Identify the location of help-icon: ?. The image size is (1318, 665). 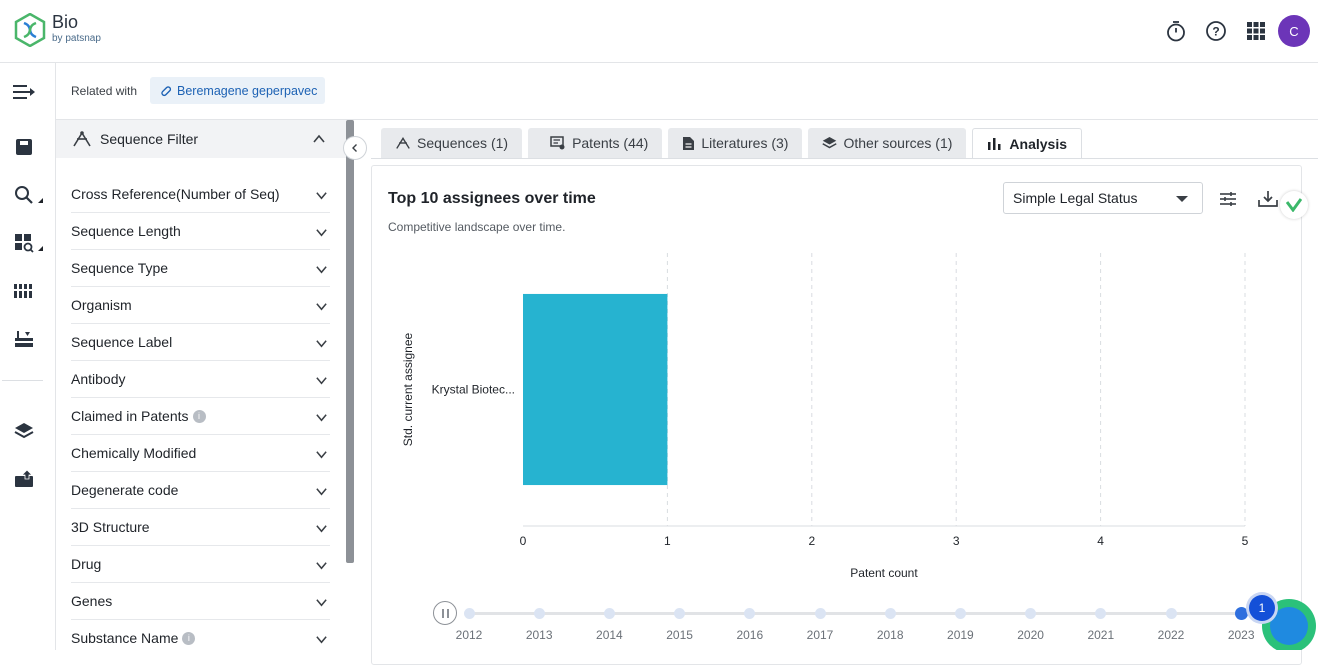
(1216, 31).